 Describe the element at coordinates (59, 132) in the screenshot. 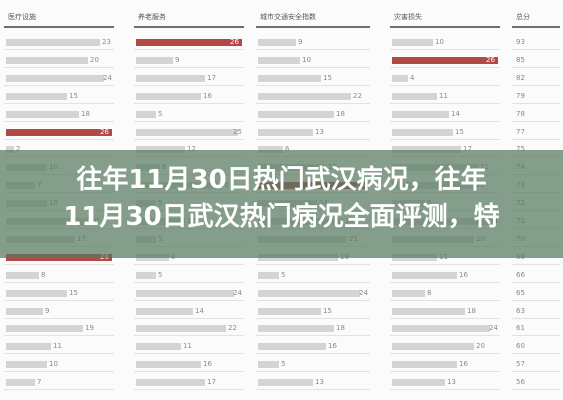

I see `highlighted-bar` at that location.